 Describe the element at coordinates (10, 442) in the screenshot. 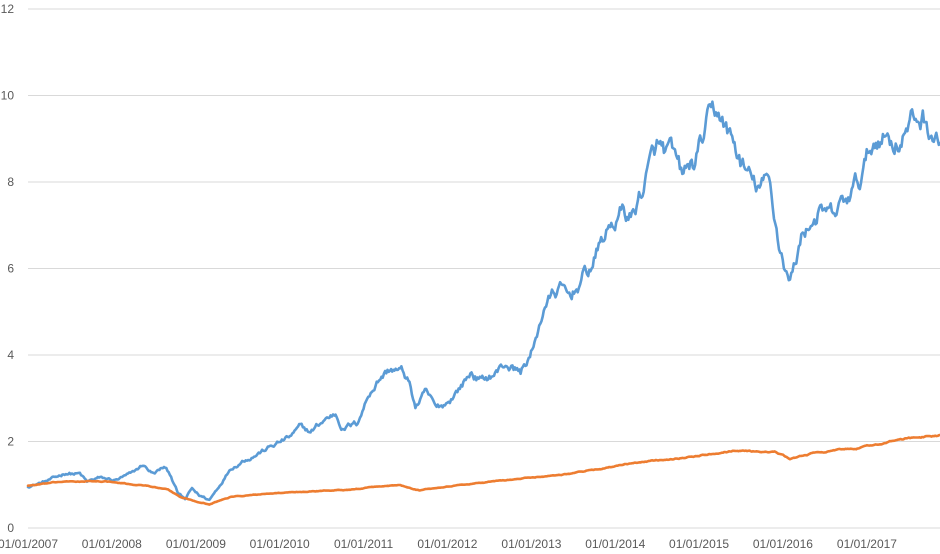

I see `y-tick-label: 2` at that location.